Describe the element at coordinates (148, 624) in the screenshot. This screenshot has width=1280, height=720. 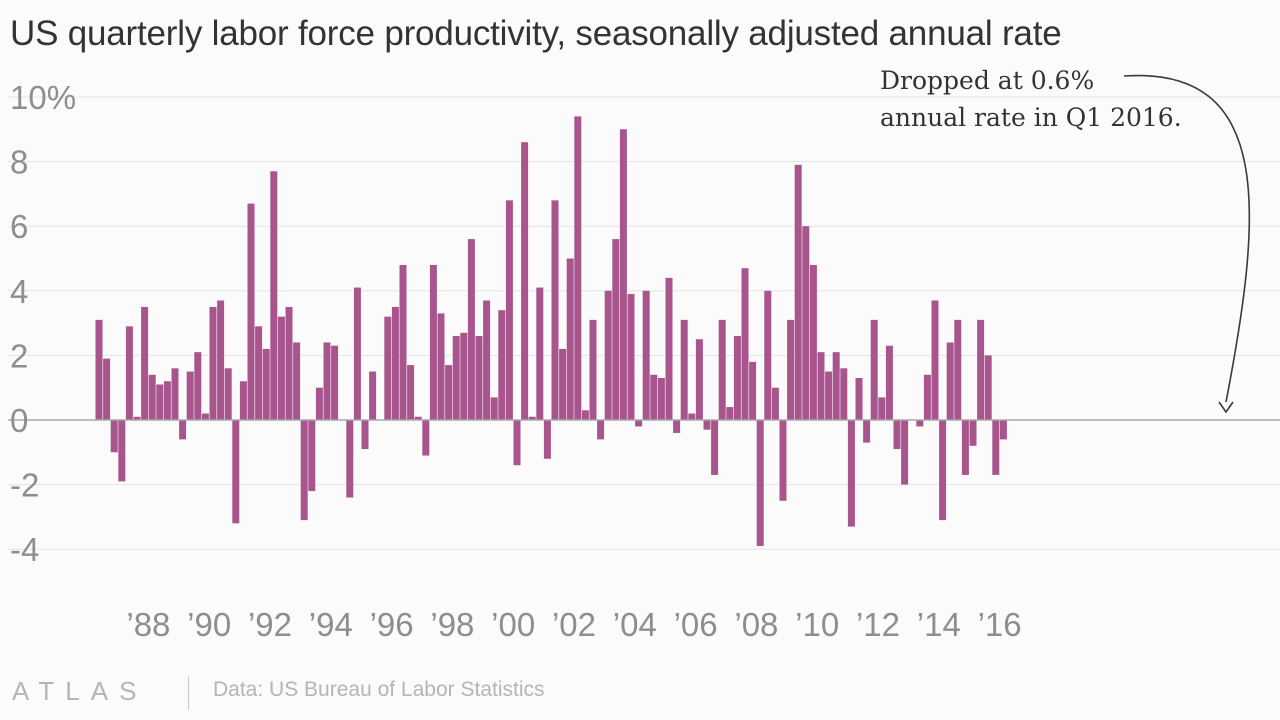
I see `x-tick-label: ’88` at that location.